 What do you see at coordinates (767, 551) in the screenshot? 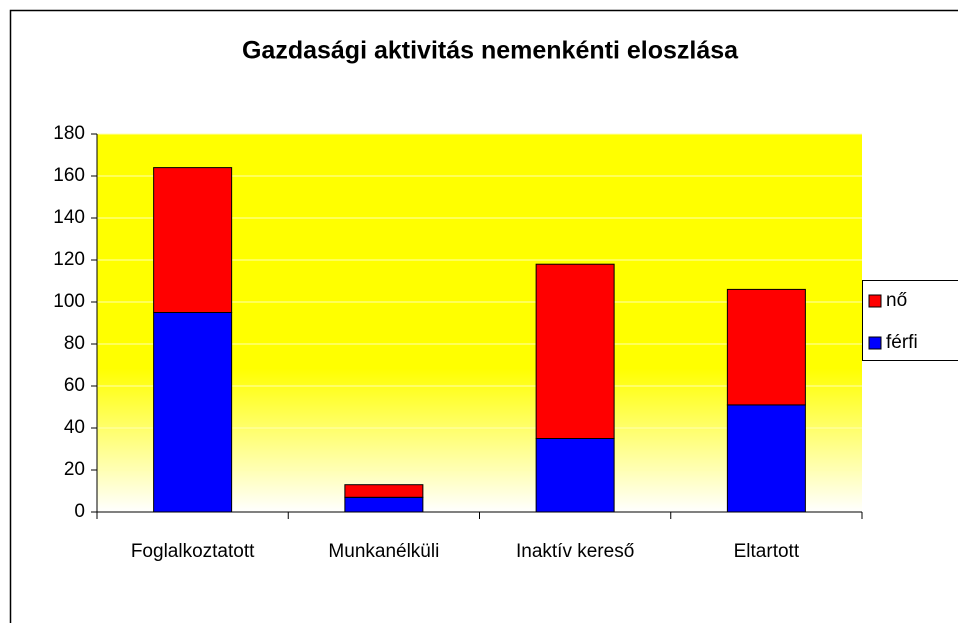
I see `x-tick-label: Eltartott` at bounding box center [767, 551].